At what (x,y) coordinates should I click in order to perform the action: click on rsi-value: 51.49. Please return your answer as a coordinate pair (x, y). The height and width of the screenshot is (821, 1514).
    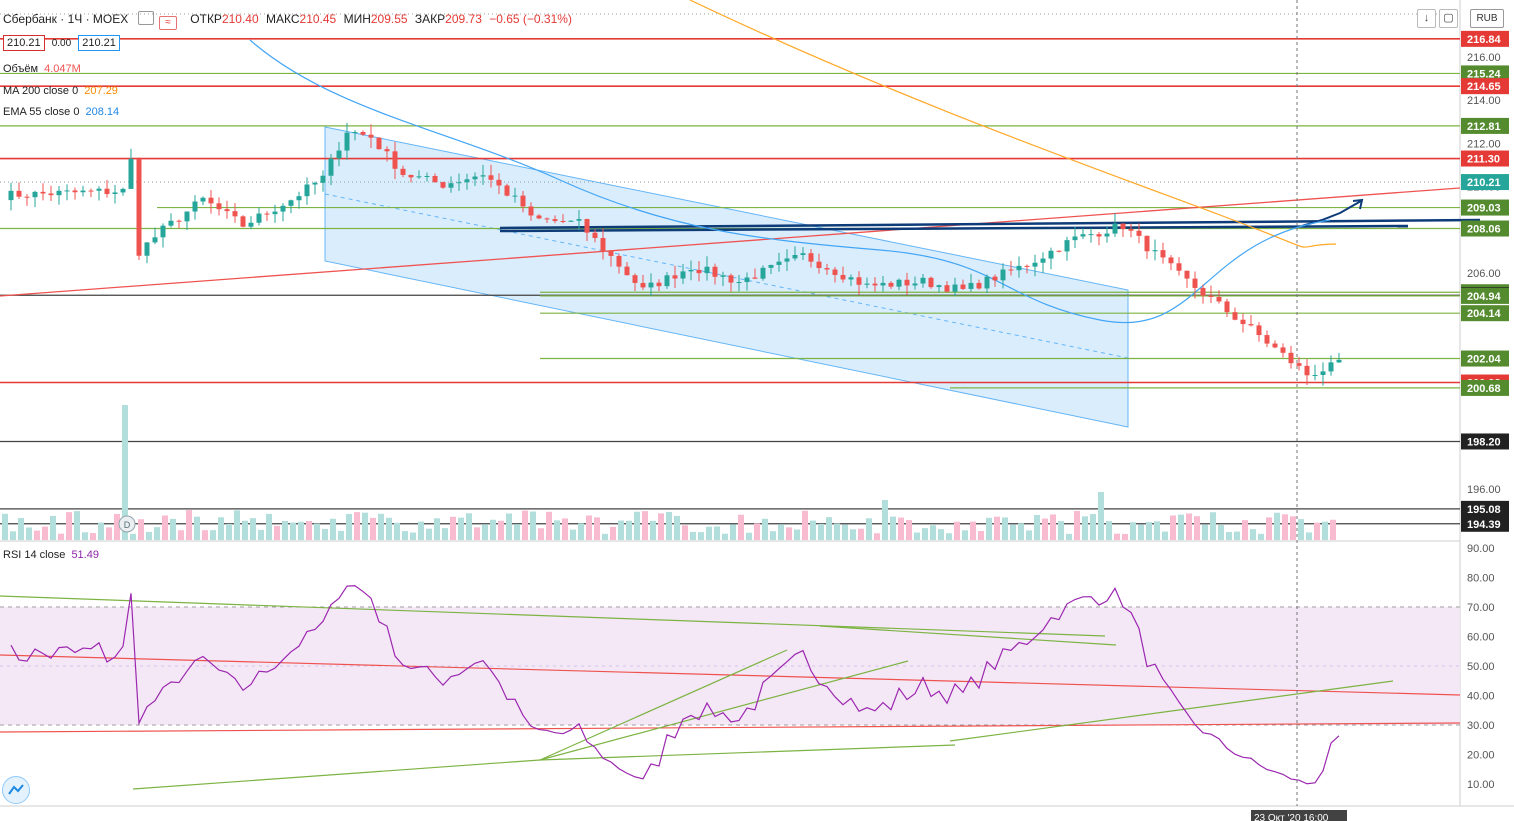
    Looking at the image, I should click on (85, 555).